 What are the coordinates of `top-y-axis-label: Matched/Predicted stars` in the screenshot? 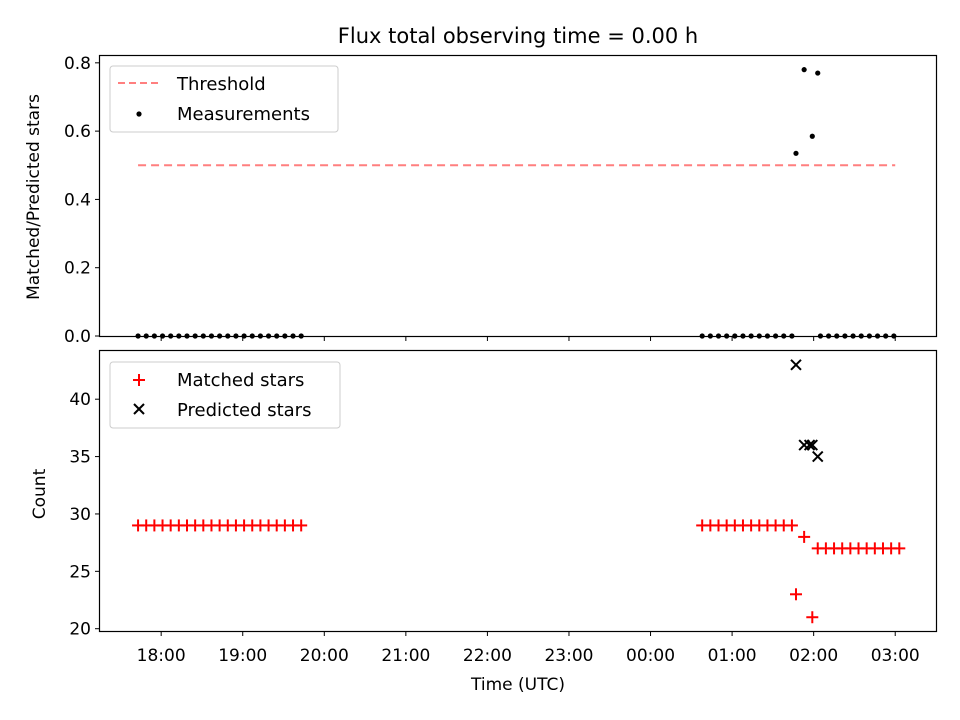 It's located at (34, 197).